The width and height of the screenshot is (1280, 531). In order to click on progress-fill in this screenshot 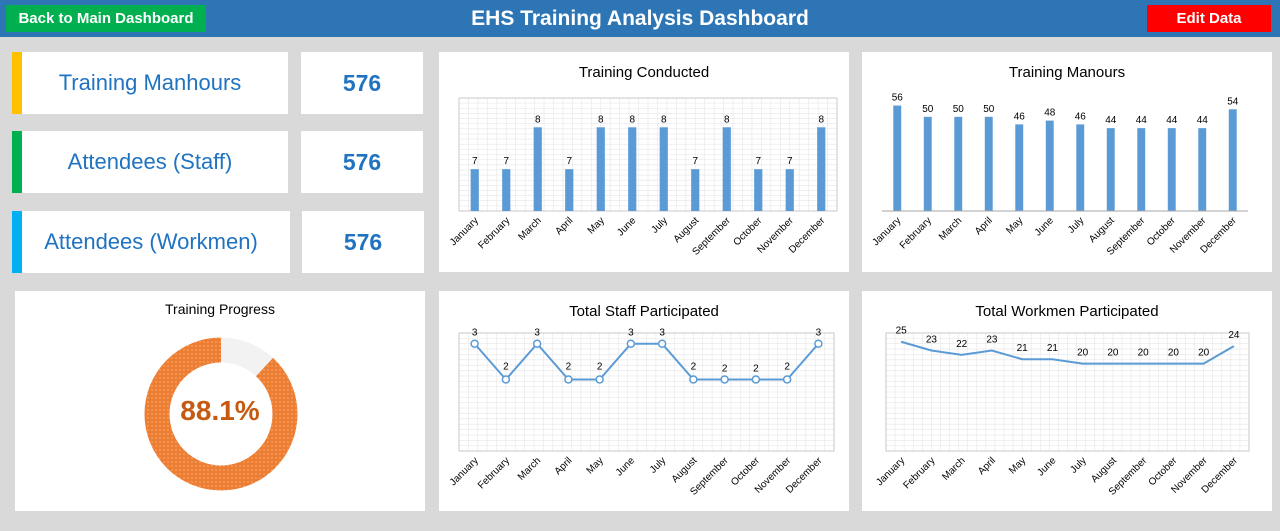, I will do `click(221, 414)`.